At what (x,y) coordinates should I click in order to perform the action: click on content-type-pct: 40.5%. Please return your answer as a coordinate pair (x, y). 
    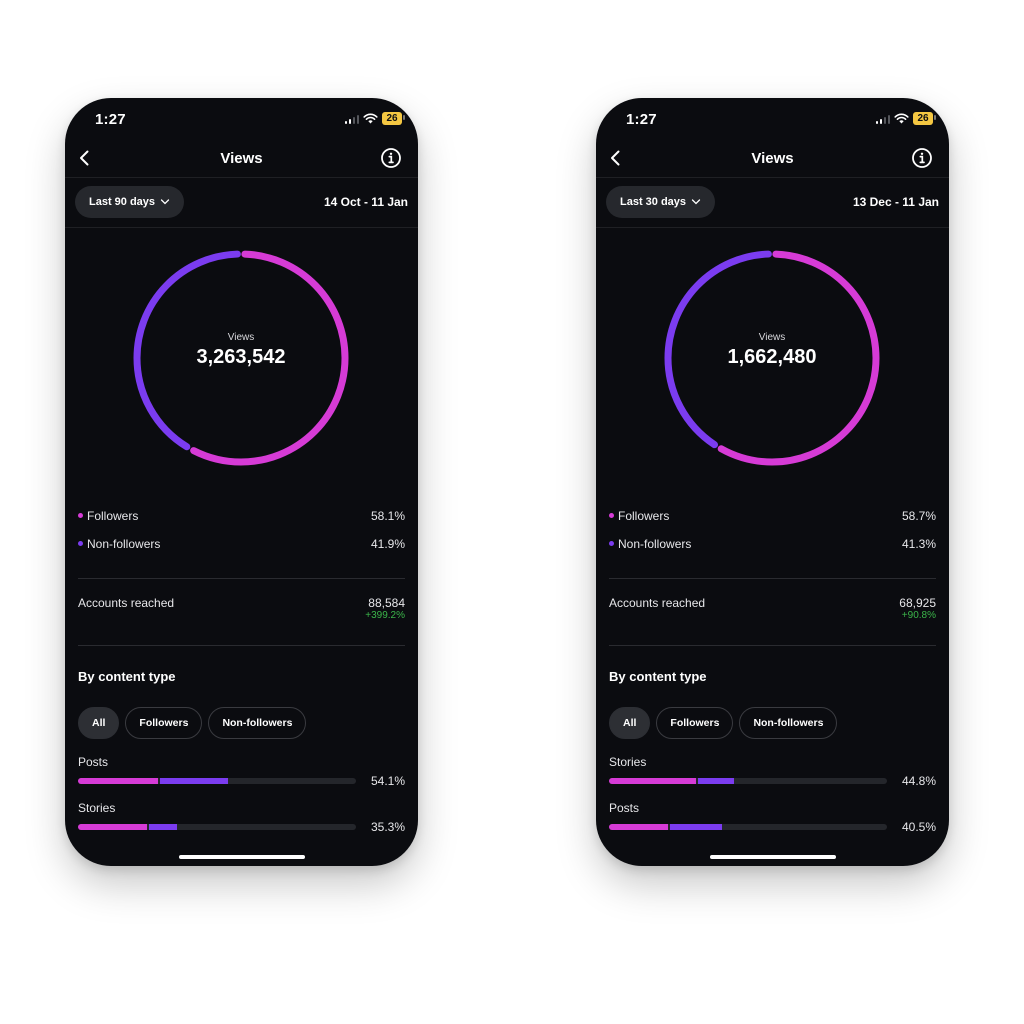
    Looking at the image, I should click on (918, 827).